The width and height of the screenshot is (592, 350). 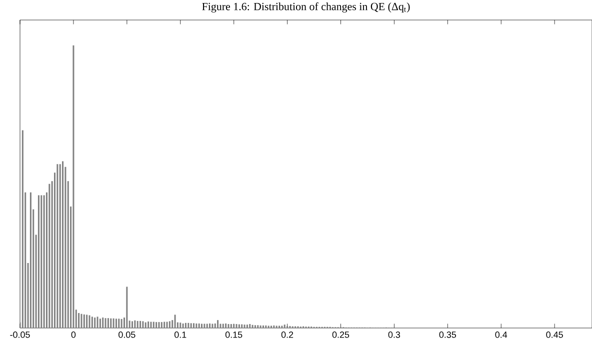 What do you see at coordinates (287, 335) in the screenshot?
I see `x-tick-label: 0.2` at bounding box center [287, 335].